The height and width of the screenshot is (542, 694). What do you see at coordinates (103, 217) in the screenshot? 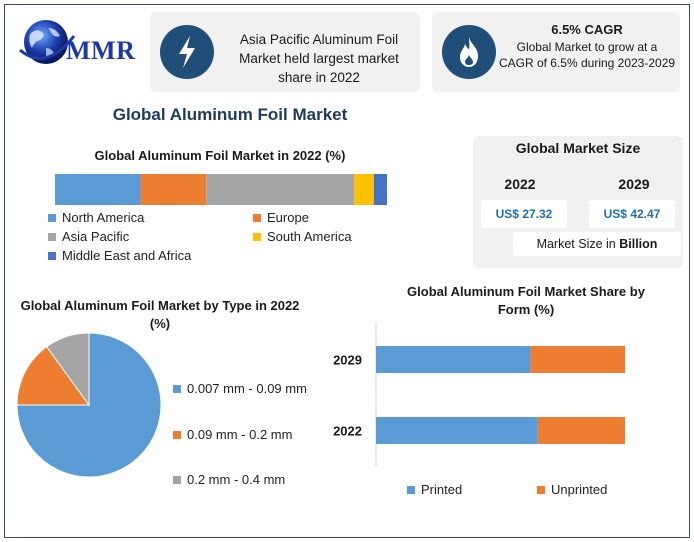
I see `legend-label: North America` at bounding box center [103, 217].